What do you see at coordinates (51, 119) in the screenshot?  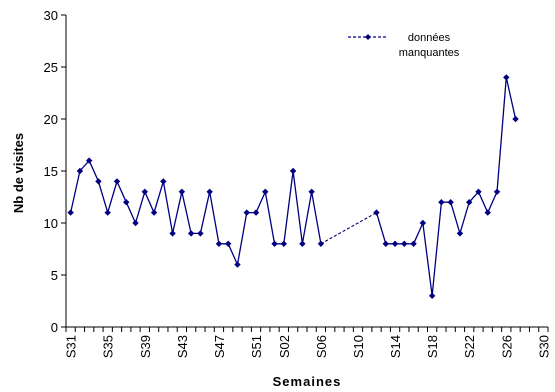 I see `y-tick-label: 20` at bounding box center [51, 119].